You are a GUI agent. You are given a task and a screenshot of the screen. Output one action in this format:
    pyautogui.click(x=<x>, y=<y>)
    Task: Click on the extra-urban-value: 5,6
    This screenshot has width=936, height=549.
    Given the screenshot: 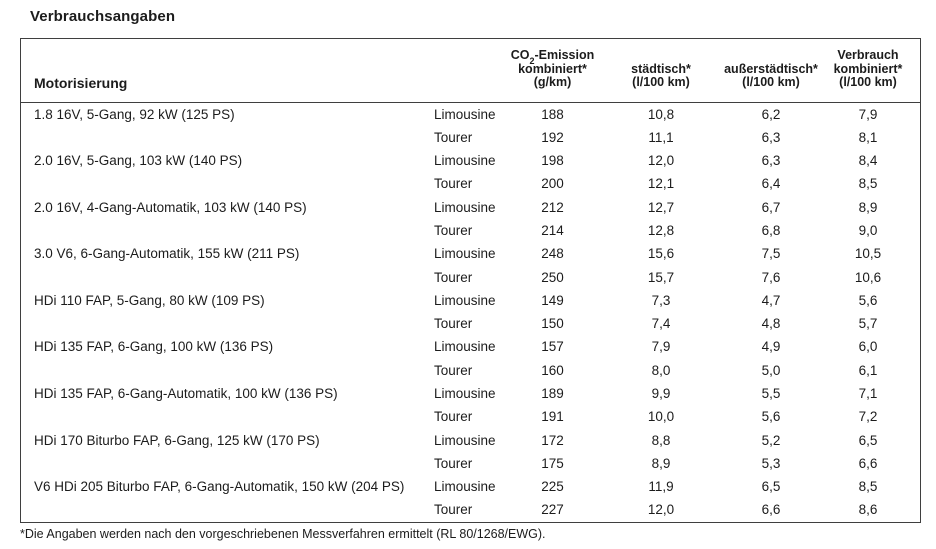 What is the action you would take?
    pyautogui.click(x=771, y=417)
    